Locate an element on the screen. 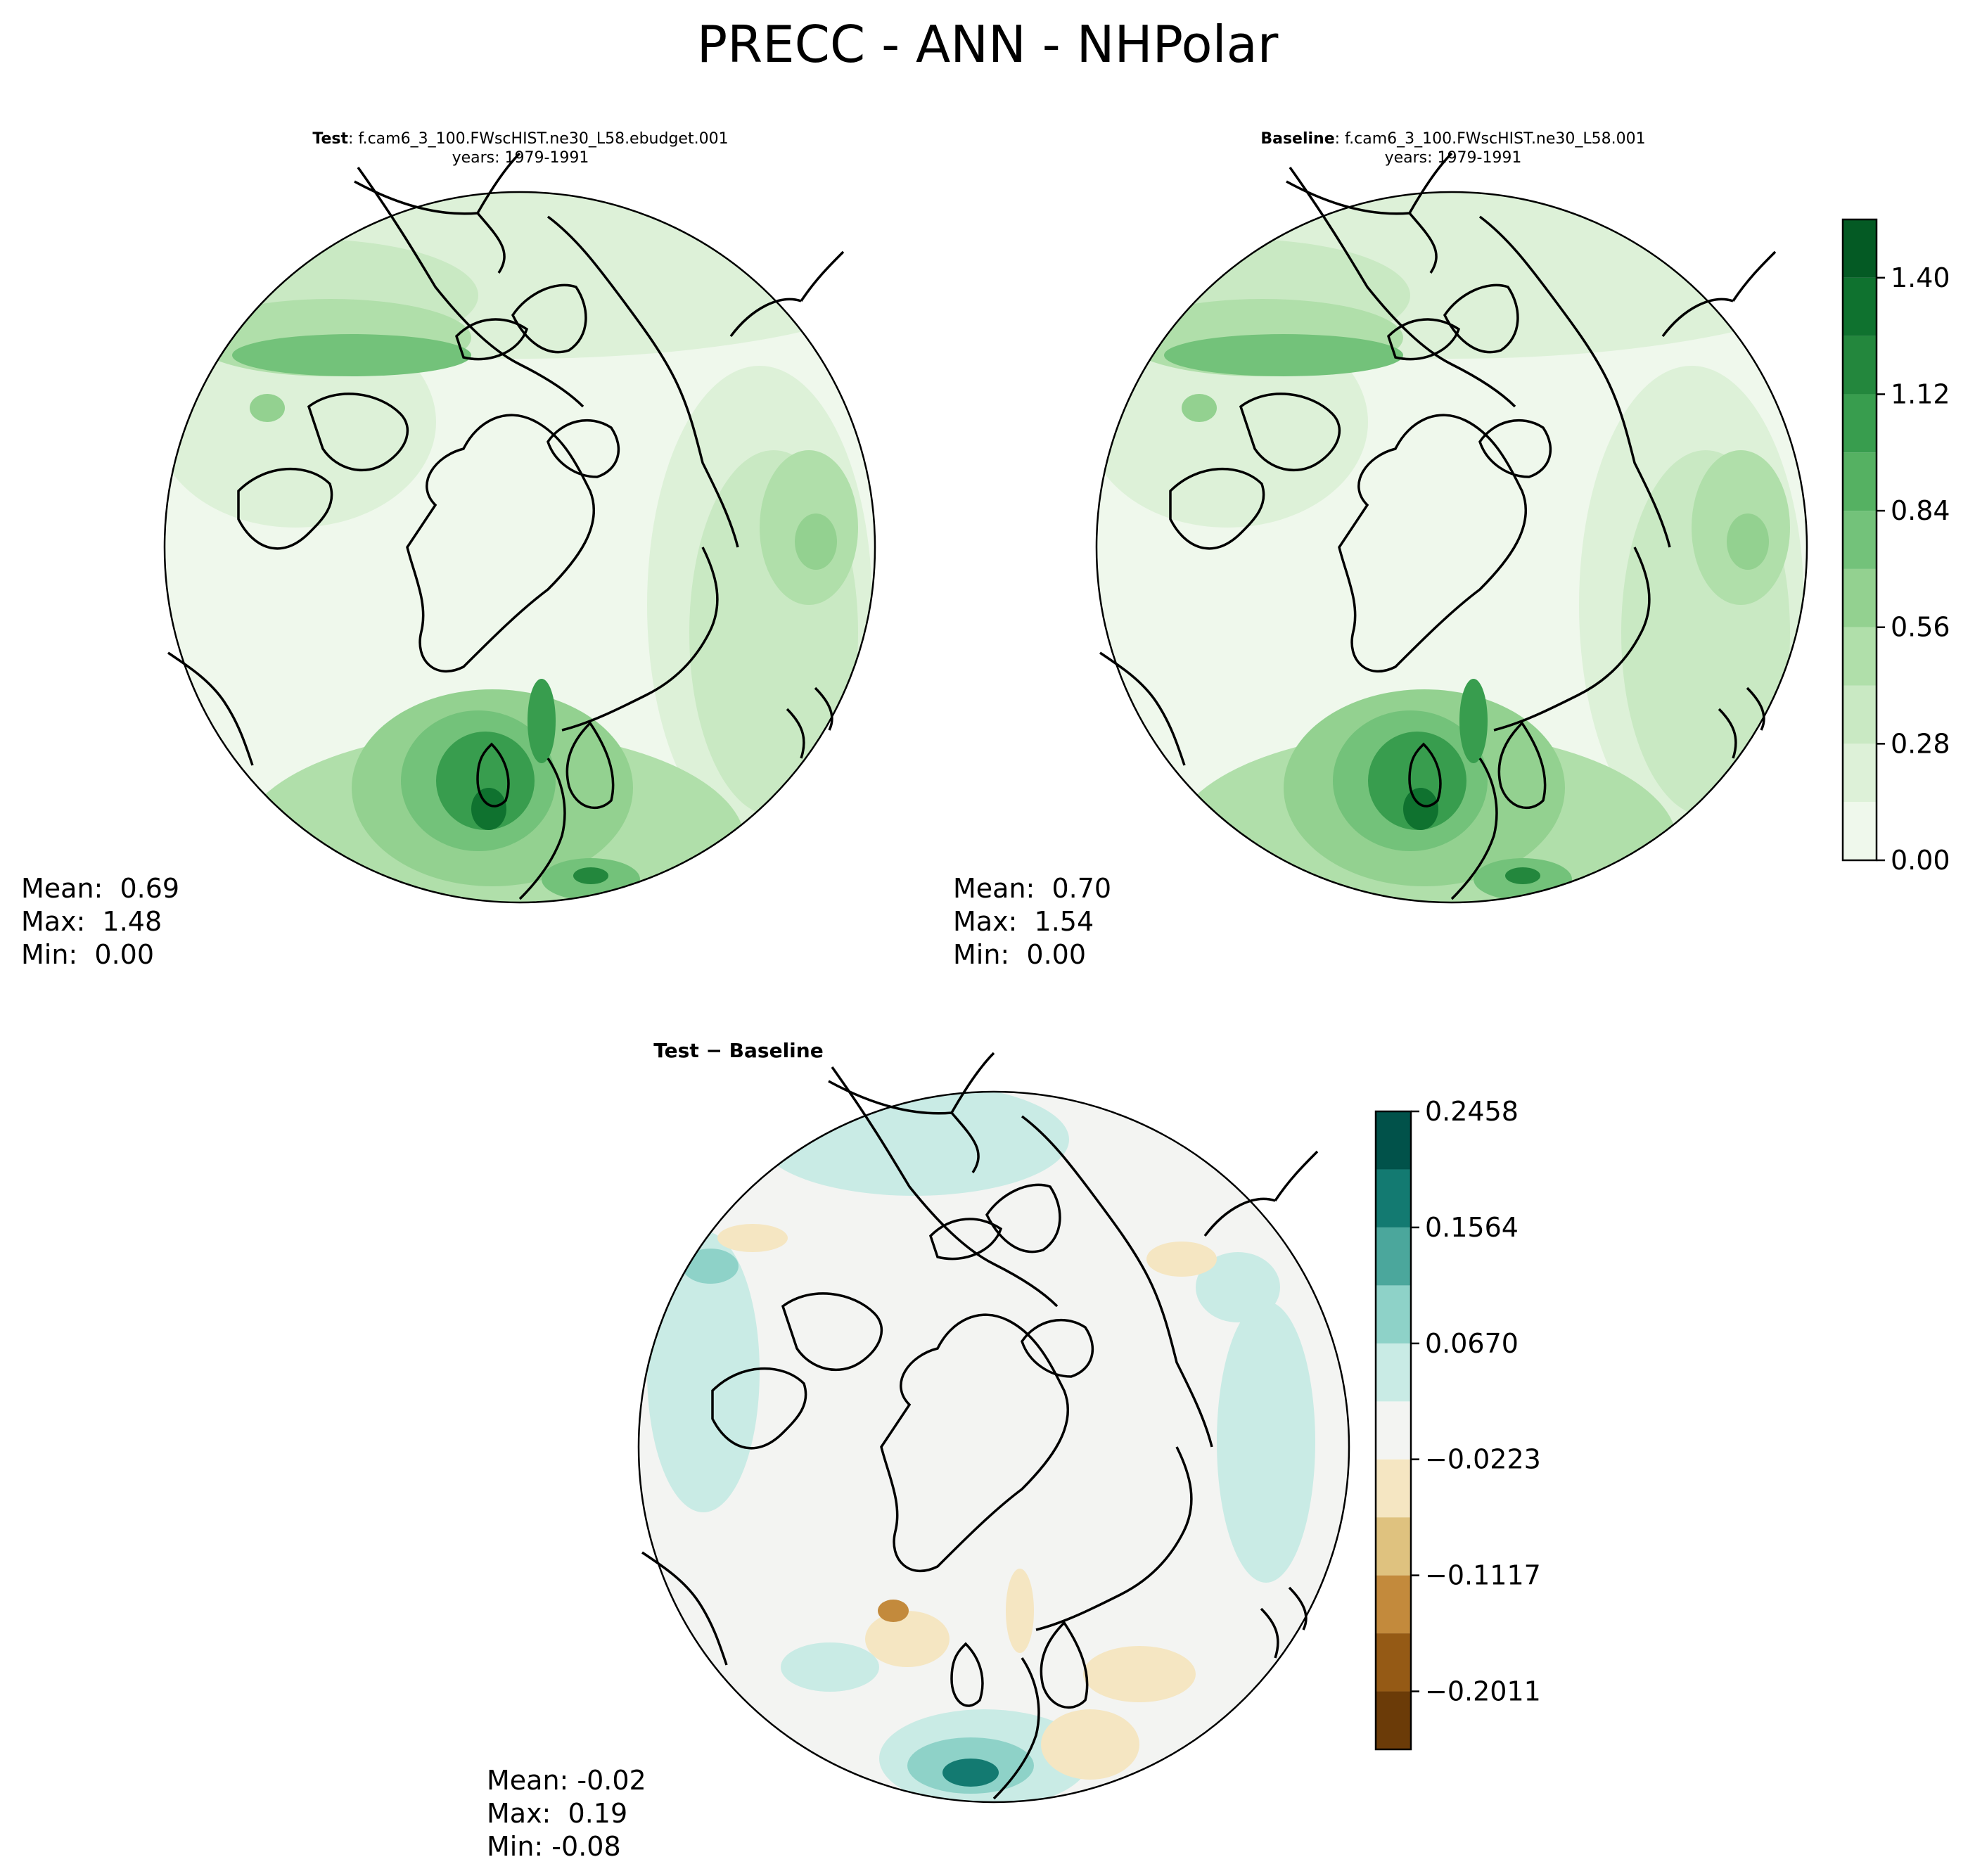 Image resolution: width=1975 pixels, height=1876 pixels. test-years: years: 1979-1991 is located at coordinates (520, 158).